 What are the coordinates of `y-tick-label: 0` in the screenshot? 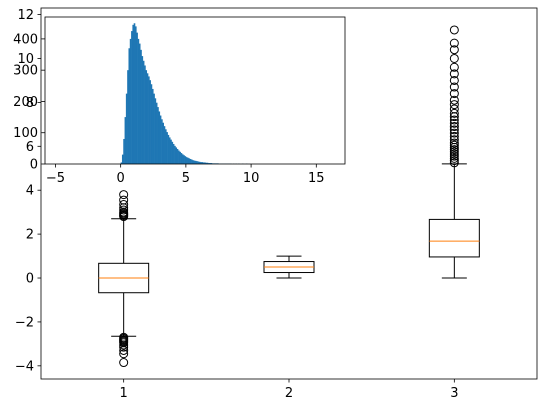 It's located at (30, 279).